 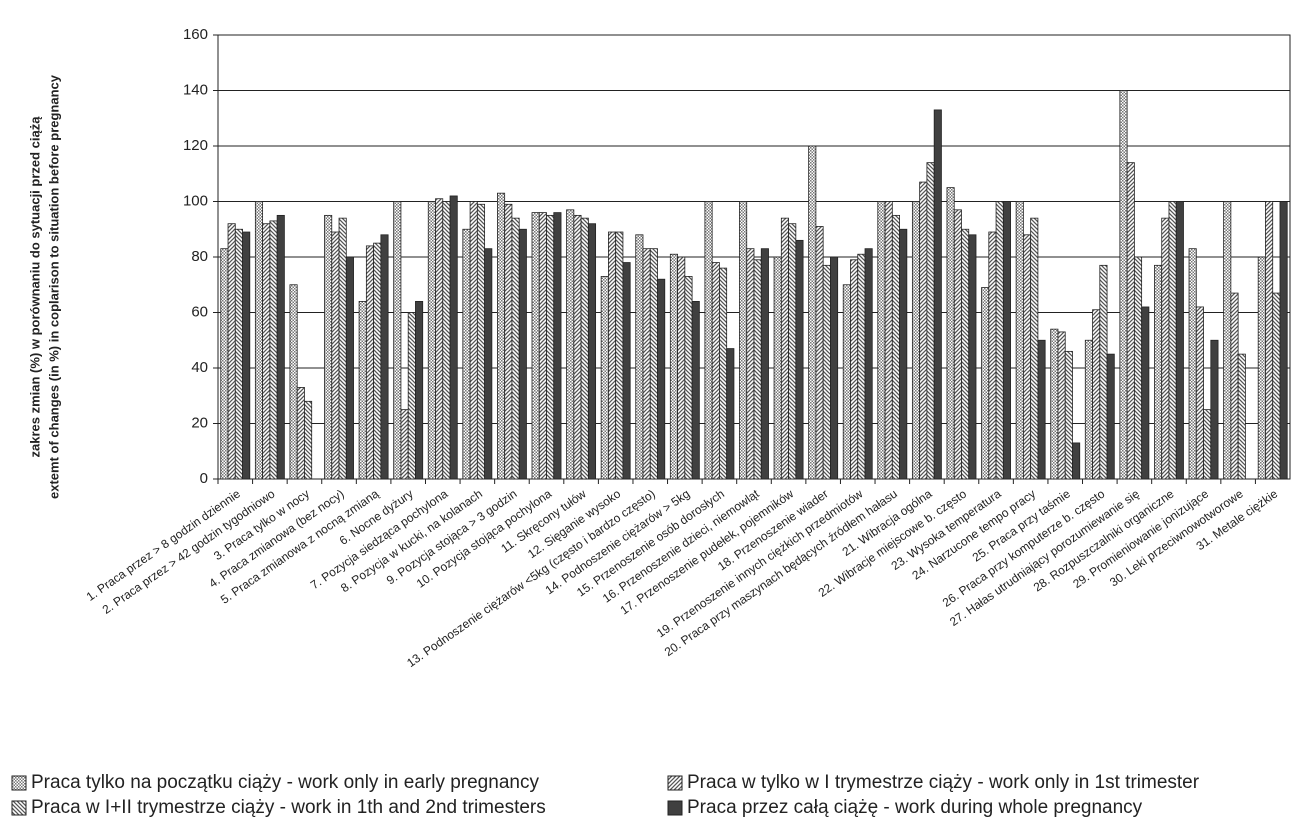 What do you see at coordinates (195, 34) in the screenshot?
I see `y-tick-label: 160` at bounding box center [195, 34].